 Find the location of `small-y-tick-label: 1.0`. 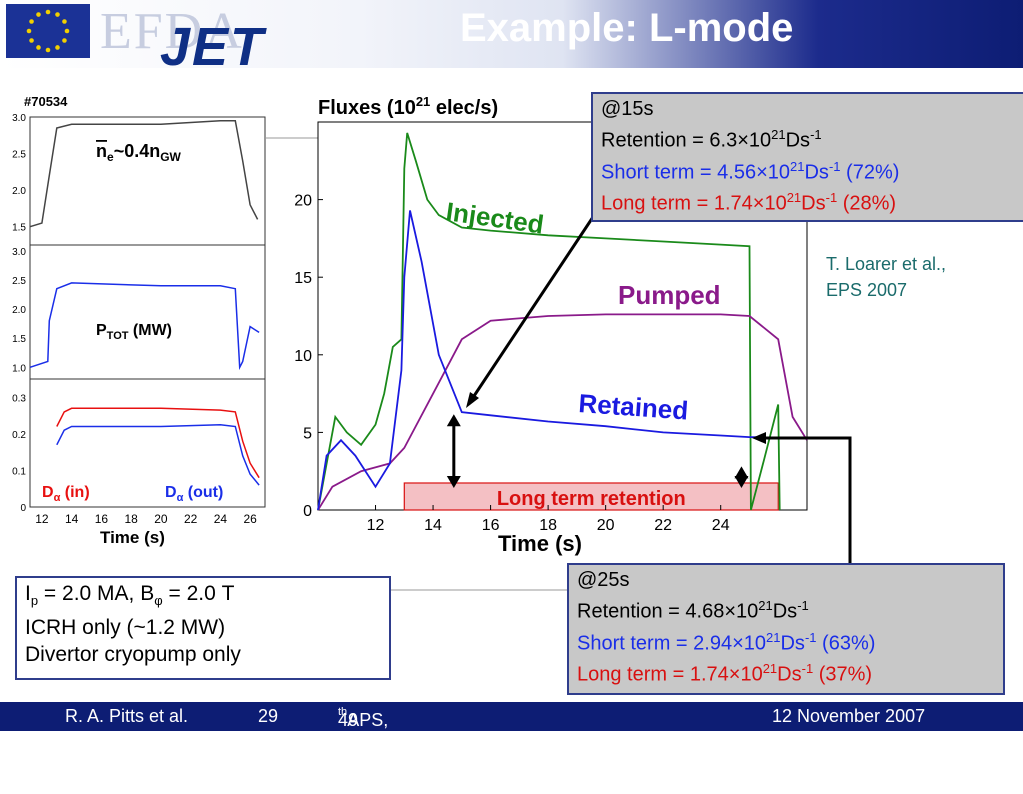

small-y-tick-label: 1.0 is located at coordinates (19, 368).